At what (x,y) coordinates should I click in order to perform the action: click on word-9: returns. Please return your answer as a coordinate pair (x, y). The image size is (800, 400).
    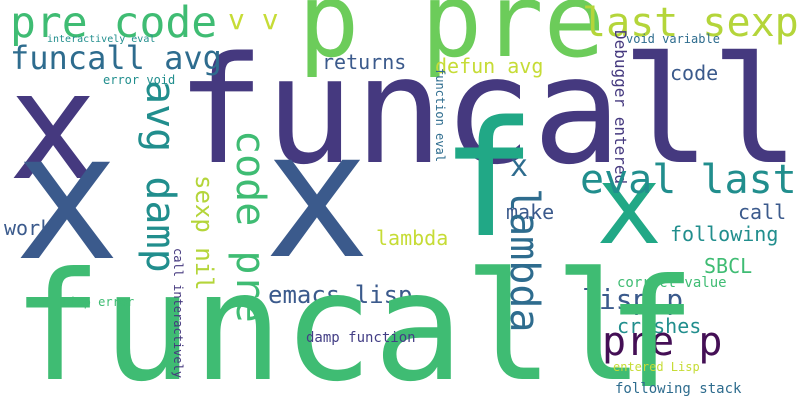
    Looking at the image, I should click on (364, 62).